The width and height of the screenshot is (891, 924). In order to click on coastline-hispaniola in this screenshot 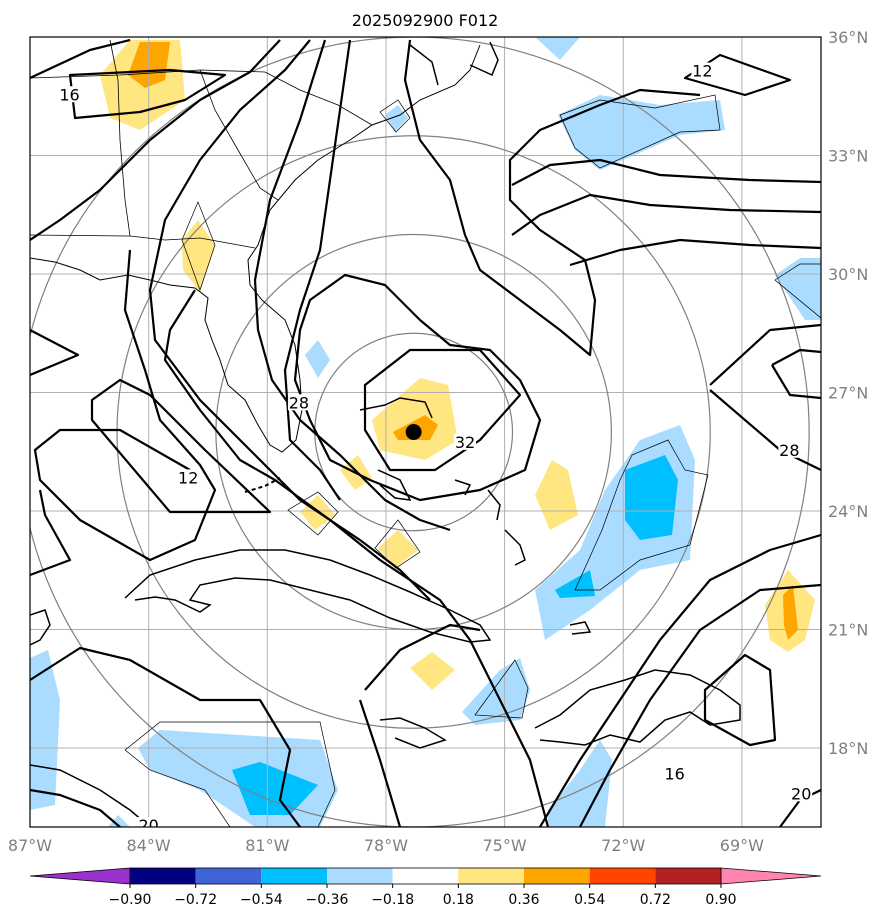, I will do `click(637, 707)`.